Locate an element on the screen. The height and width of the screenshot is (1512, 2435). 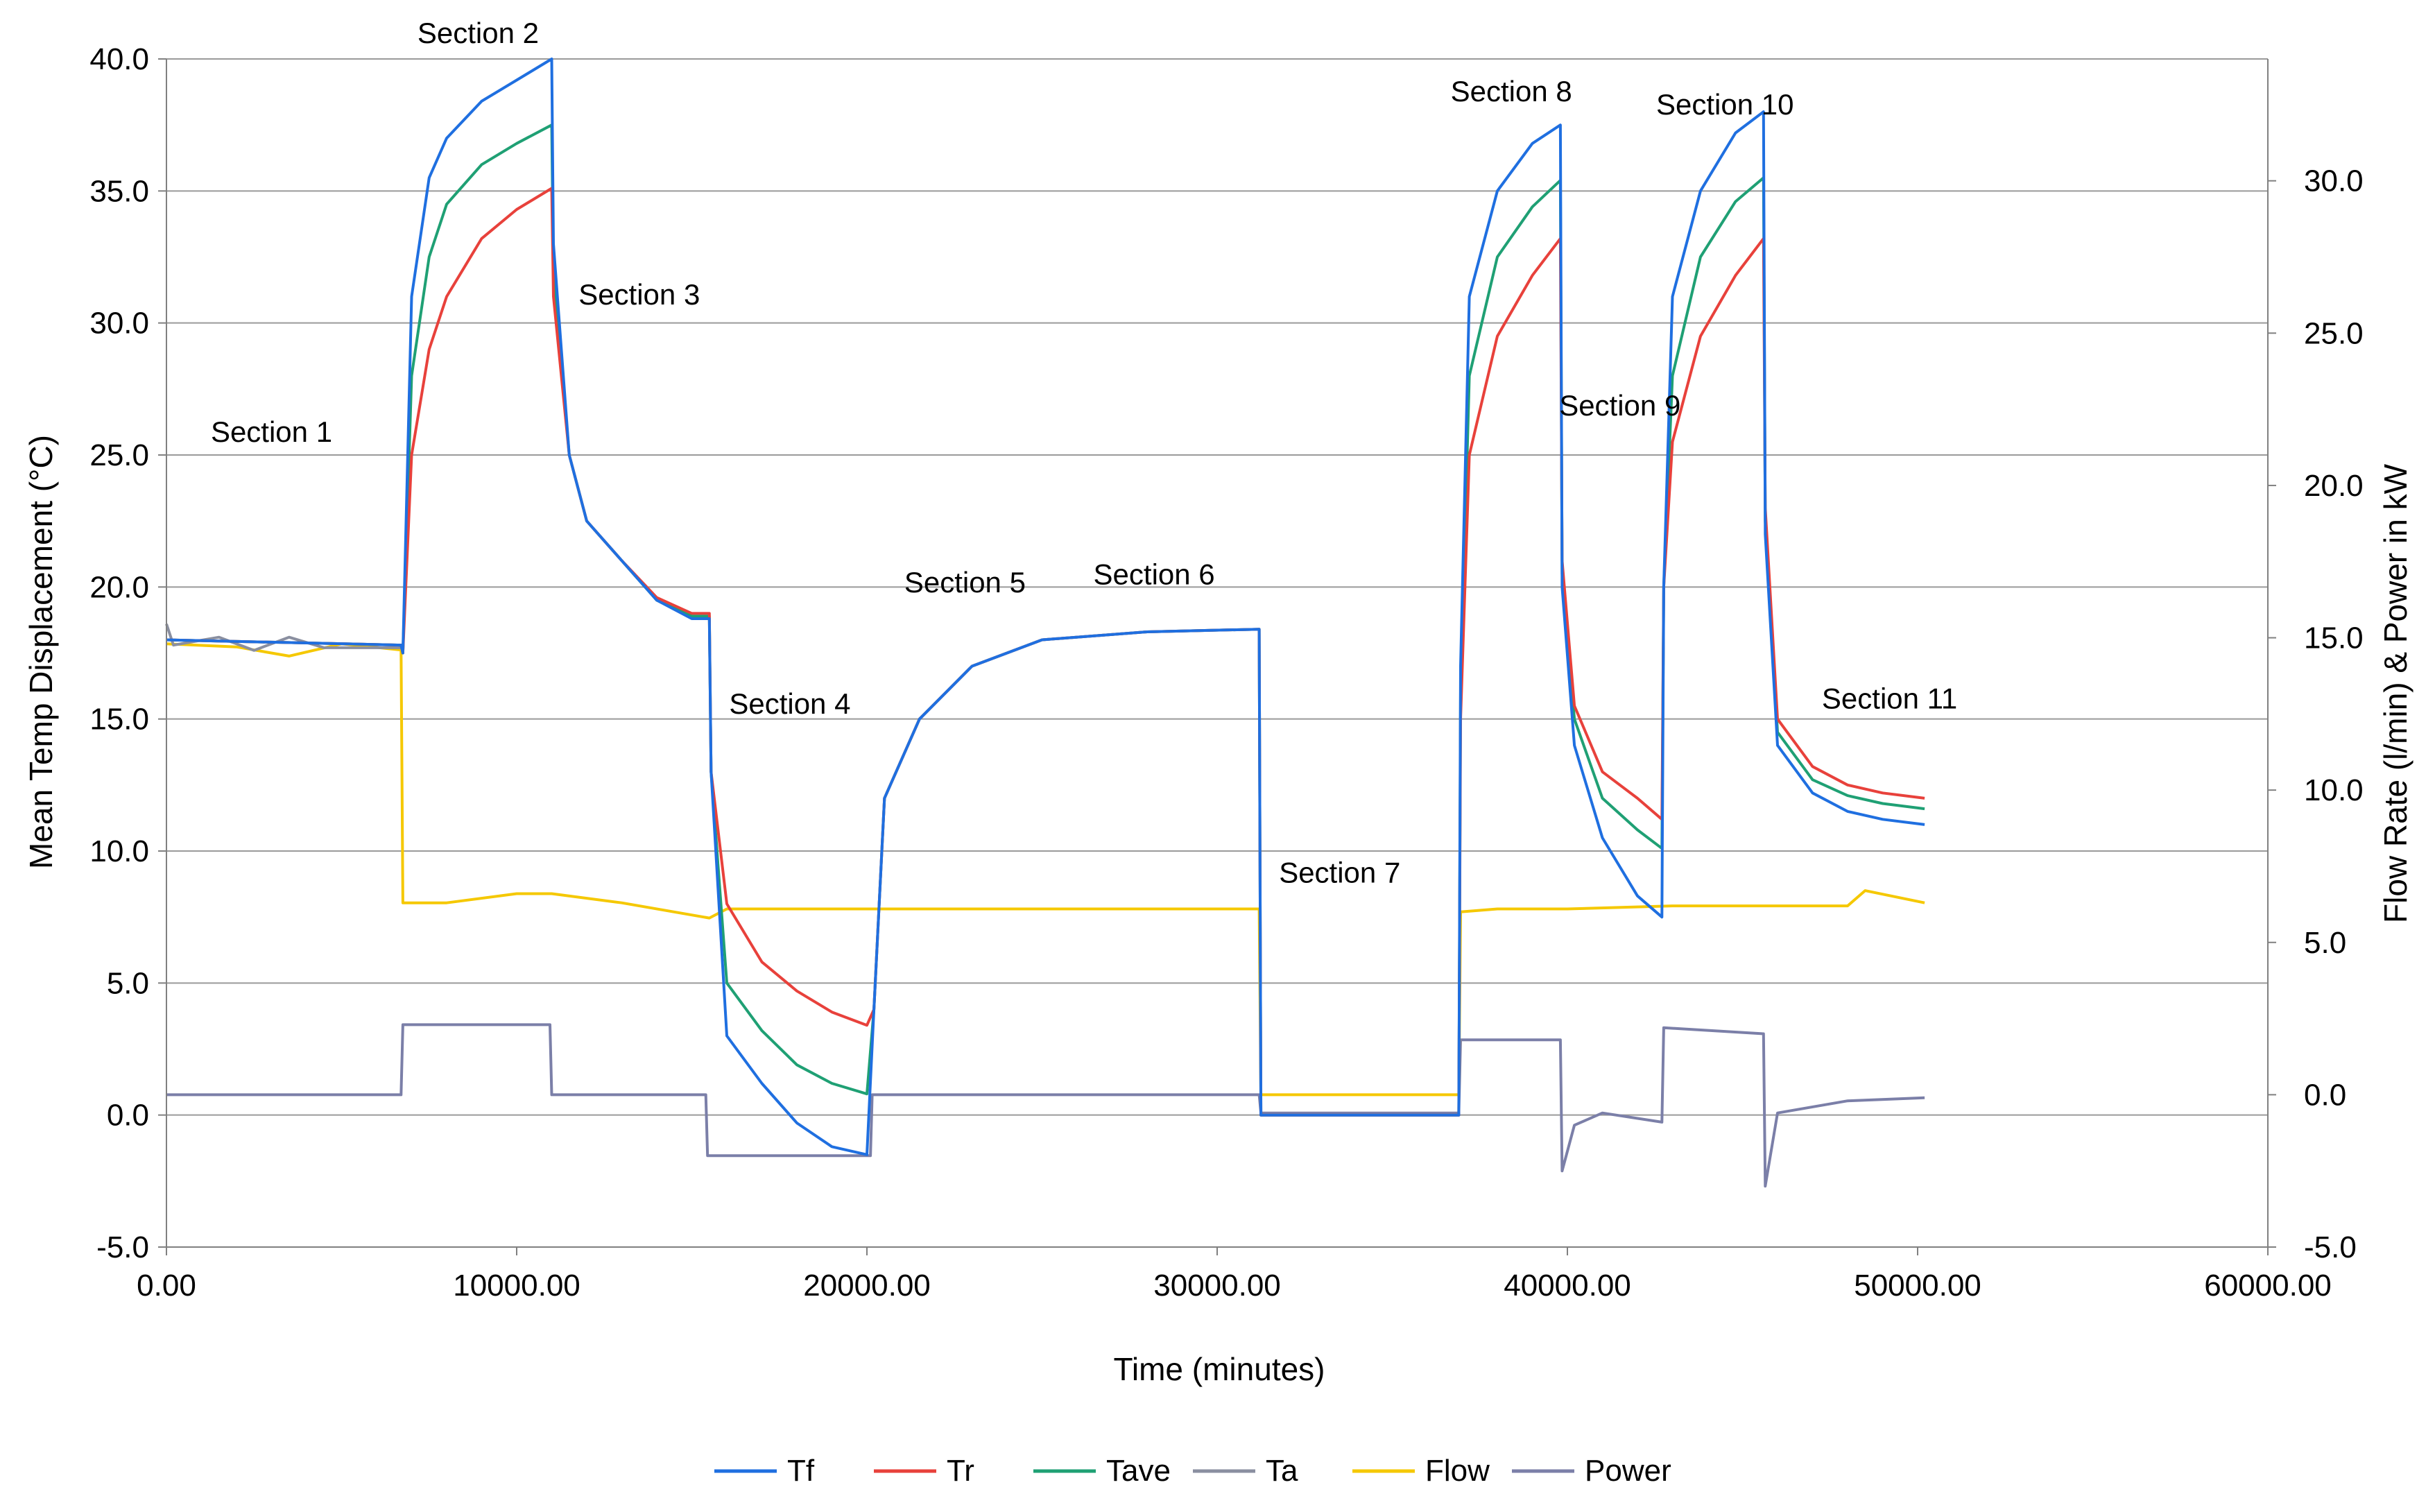
legend-label: Ta is located at coordinates (1282, 1471).